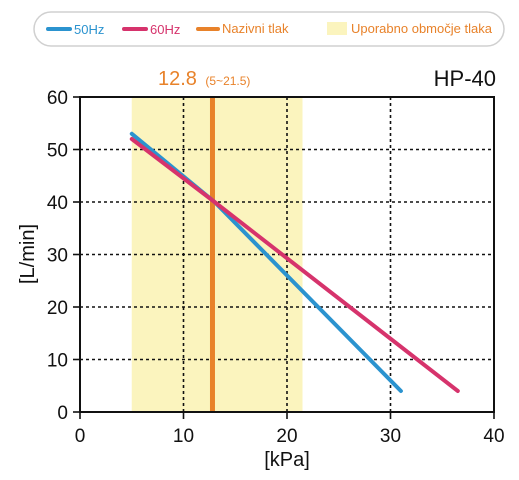 This screenshot has height=480, width=519. What do you see at coordinates (89, 29) in the screenshot?
I see `legend-label-50hz: 50Hz` at bounding box center [89, 29].